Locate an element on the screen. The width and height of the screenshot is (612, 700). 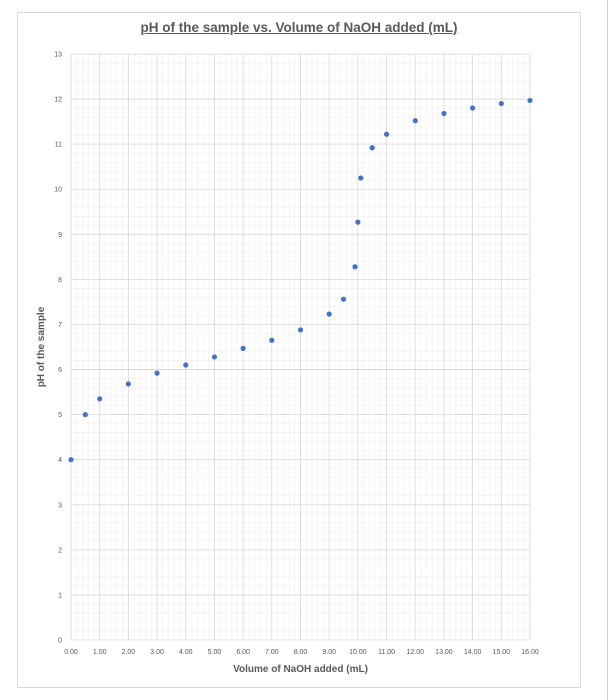
y-tick-label: 10 is located at coordinates (58, 190).